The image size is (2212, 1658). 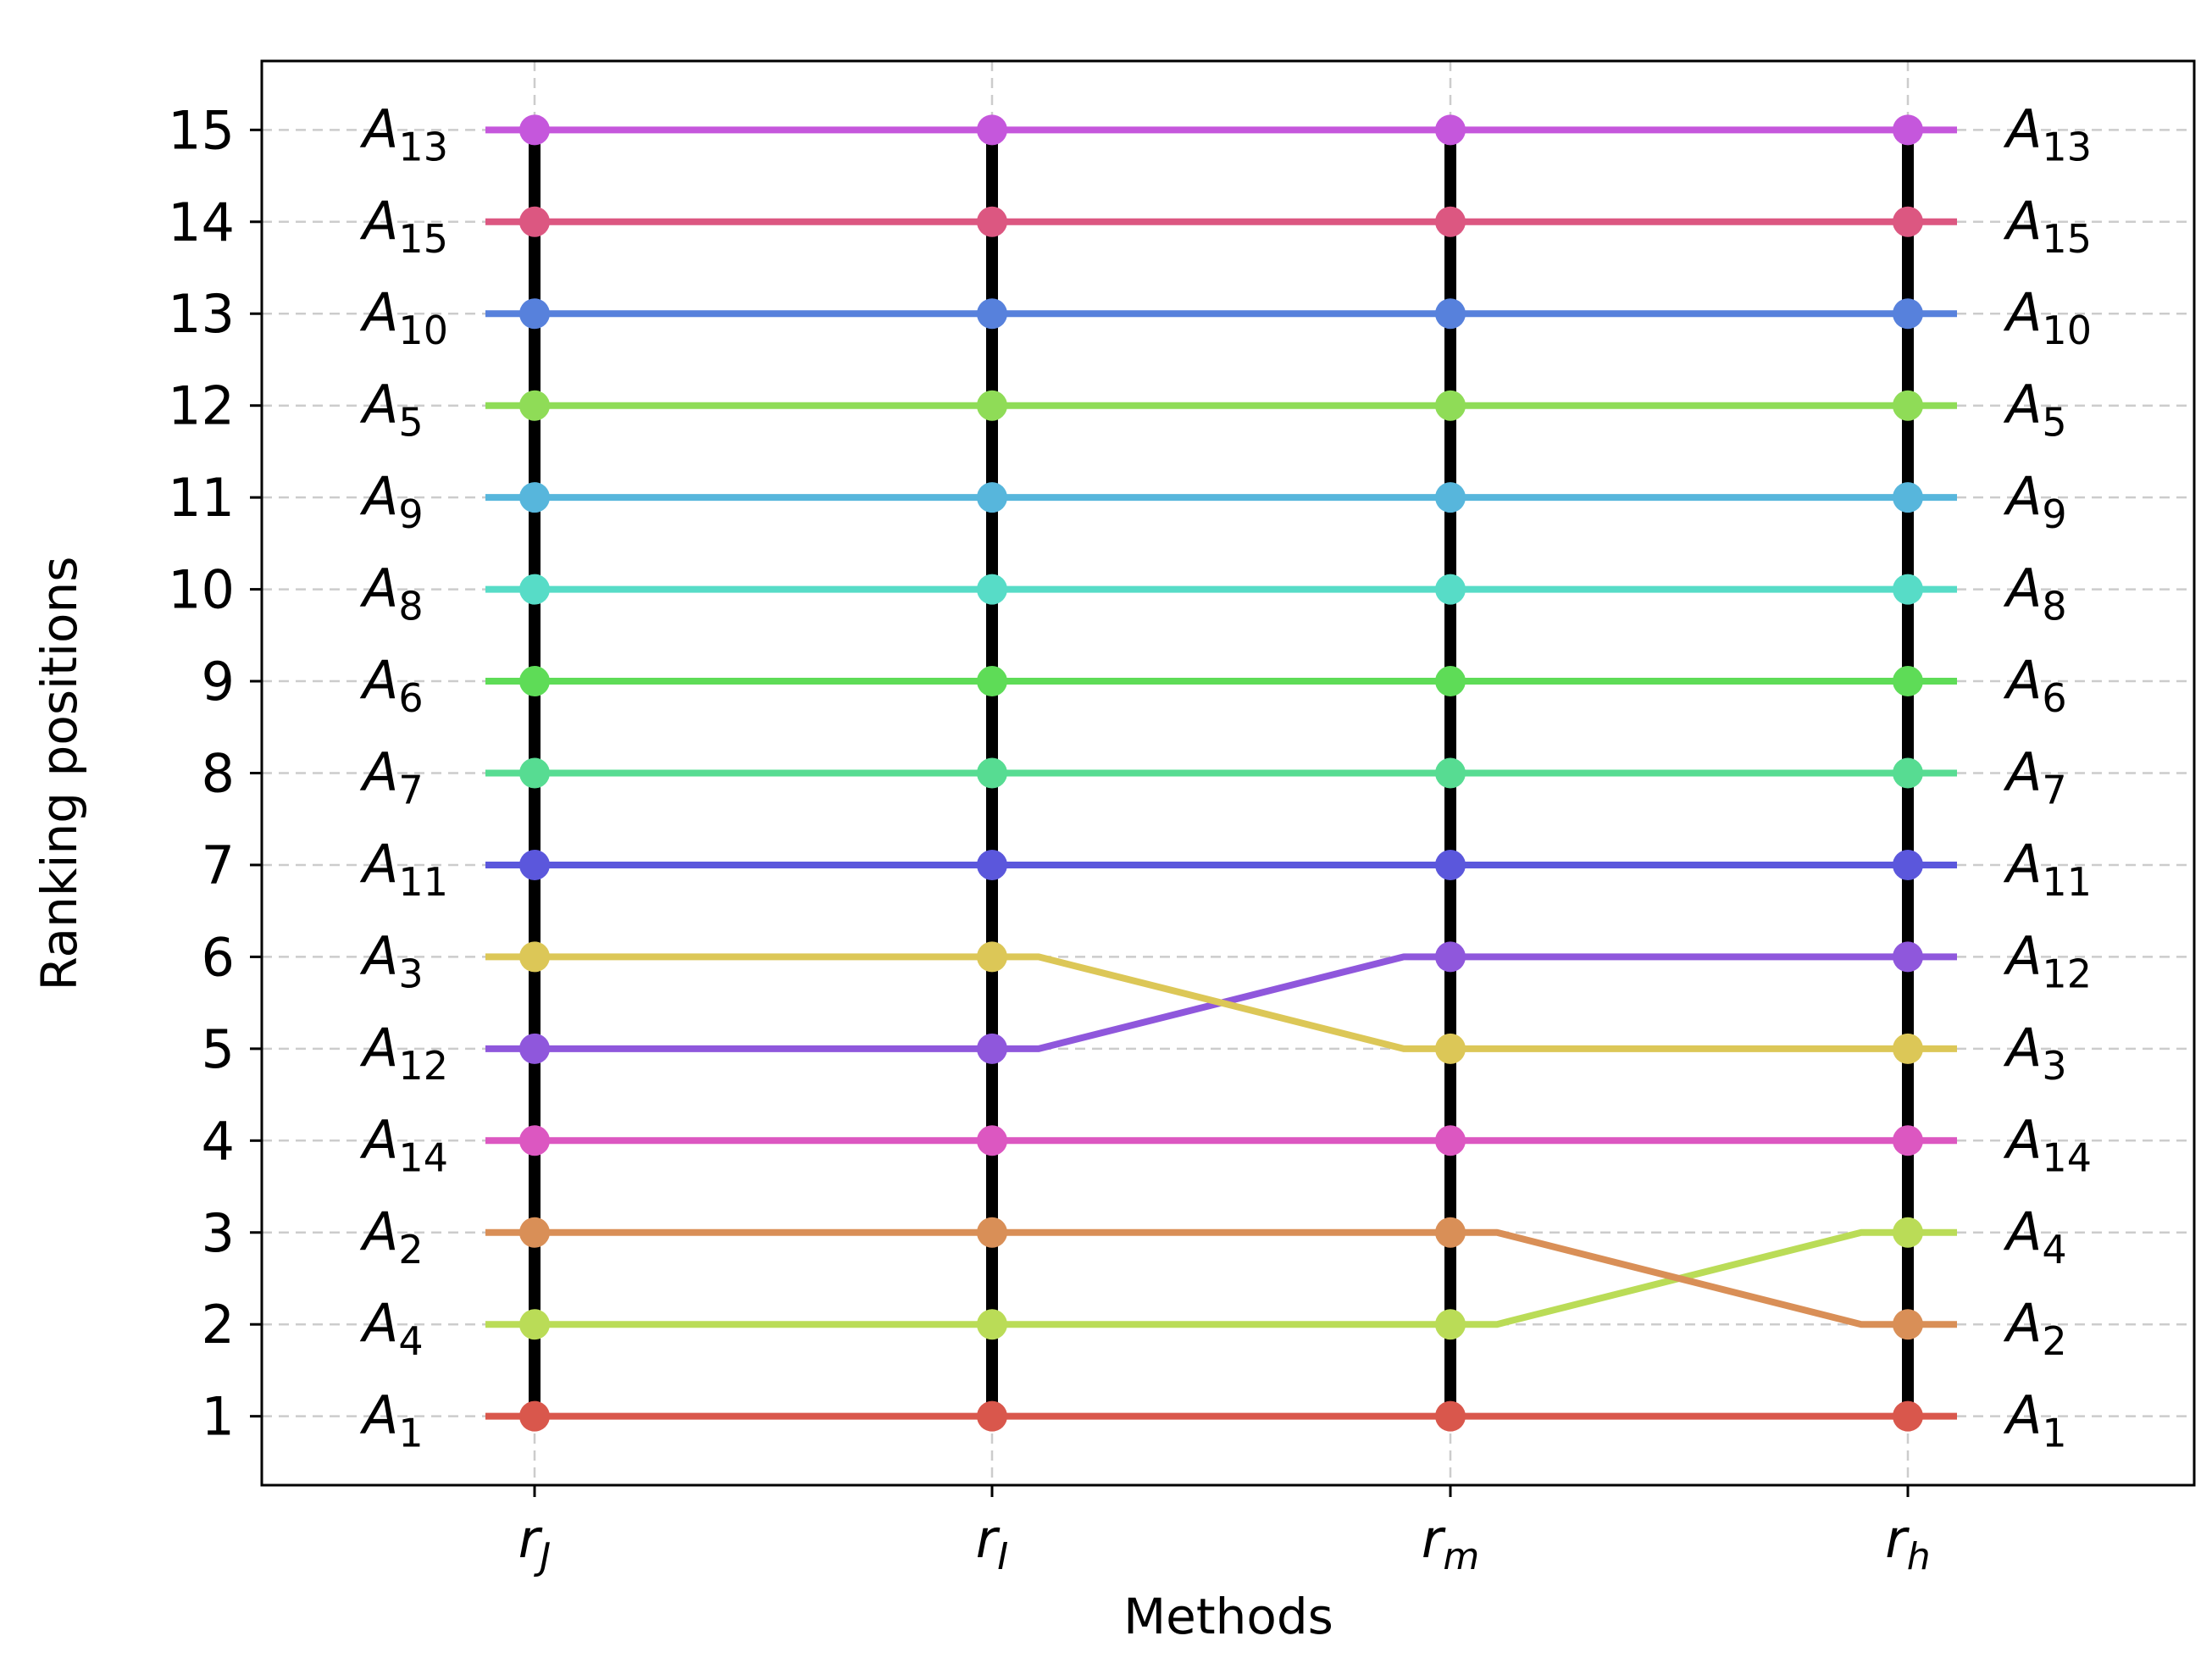 I want to click on left-label-A7: A7, so click(x=391, y=777).